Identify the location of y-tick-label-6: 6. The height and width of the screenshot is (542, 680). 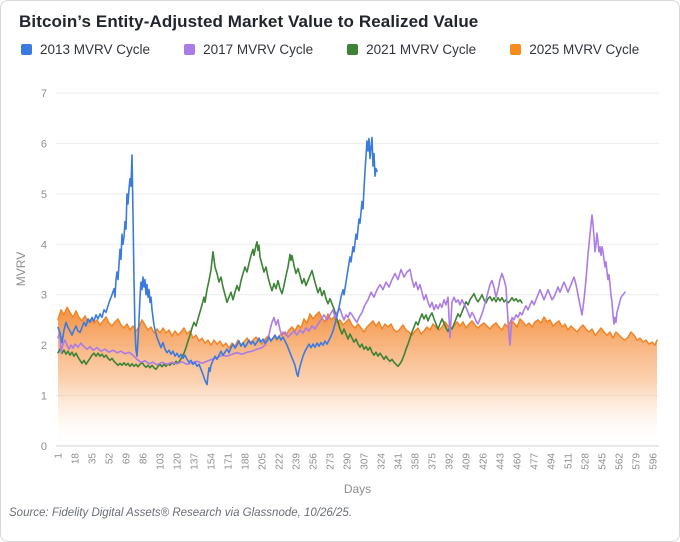
(44, 144).